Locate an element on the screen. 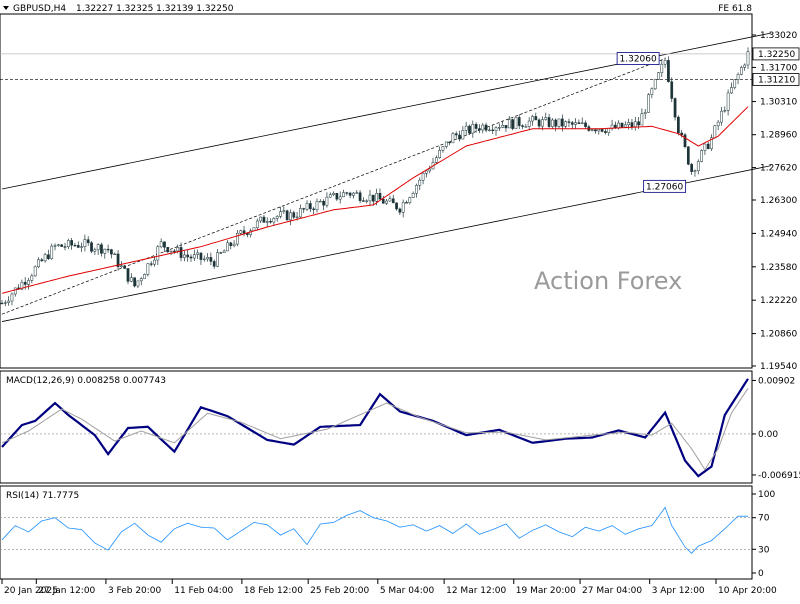 Image resolution: width=800 pixels, height=604 pixels. current-price-tag is located at coordinates (776, 54).